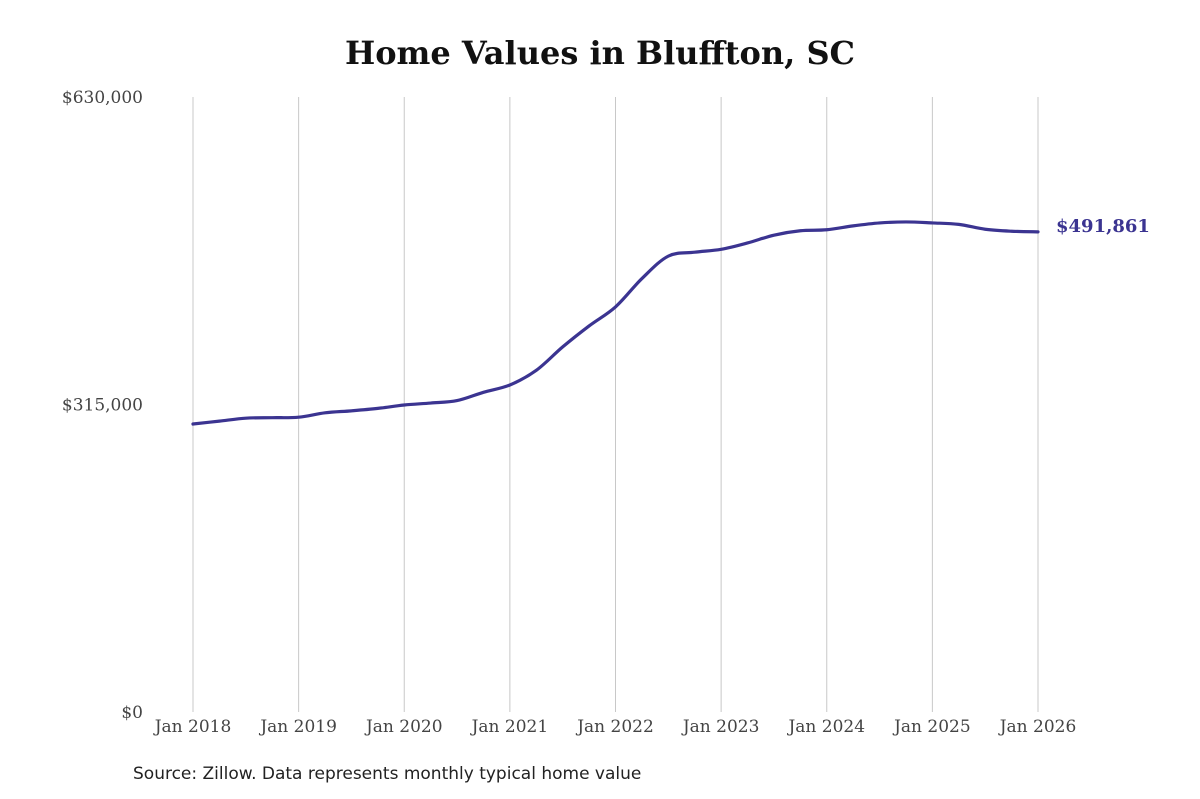 Image resolution: width=1200 pixels, height=799 pixels. What do you see at coordinates (1037, 727) in the screenshot?
I see `x-tick-label: Jan 2026` at bounding box center [1037, 727].